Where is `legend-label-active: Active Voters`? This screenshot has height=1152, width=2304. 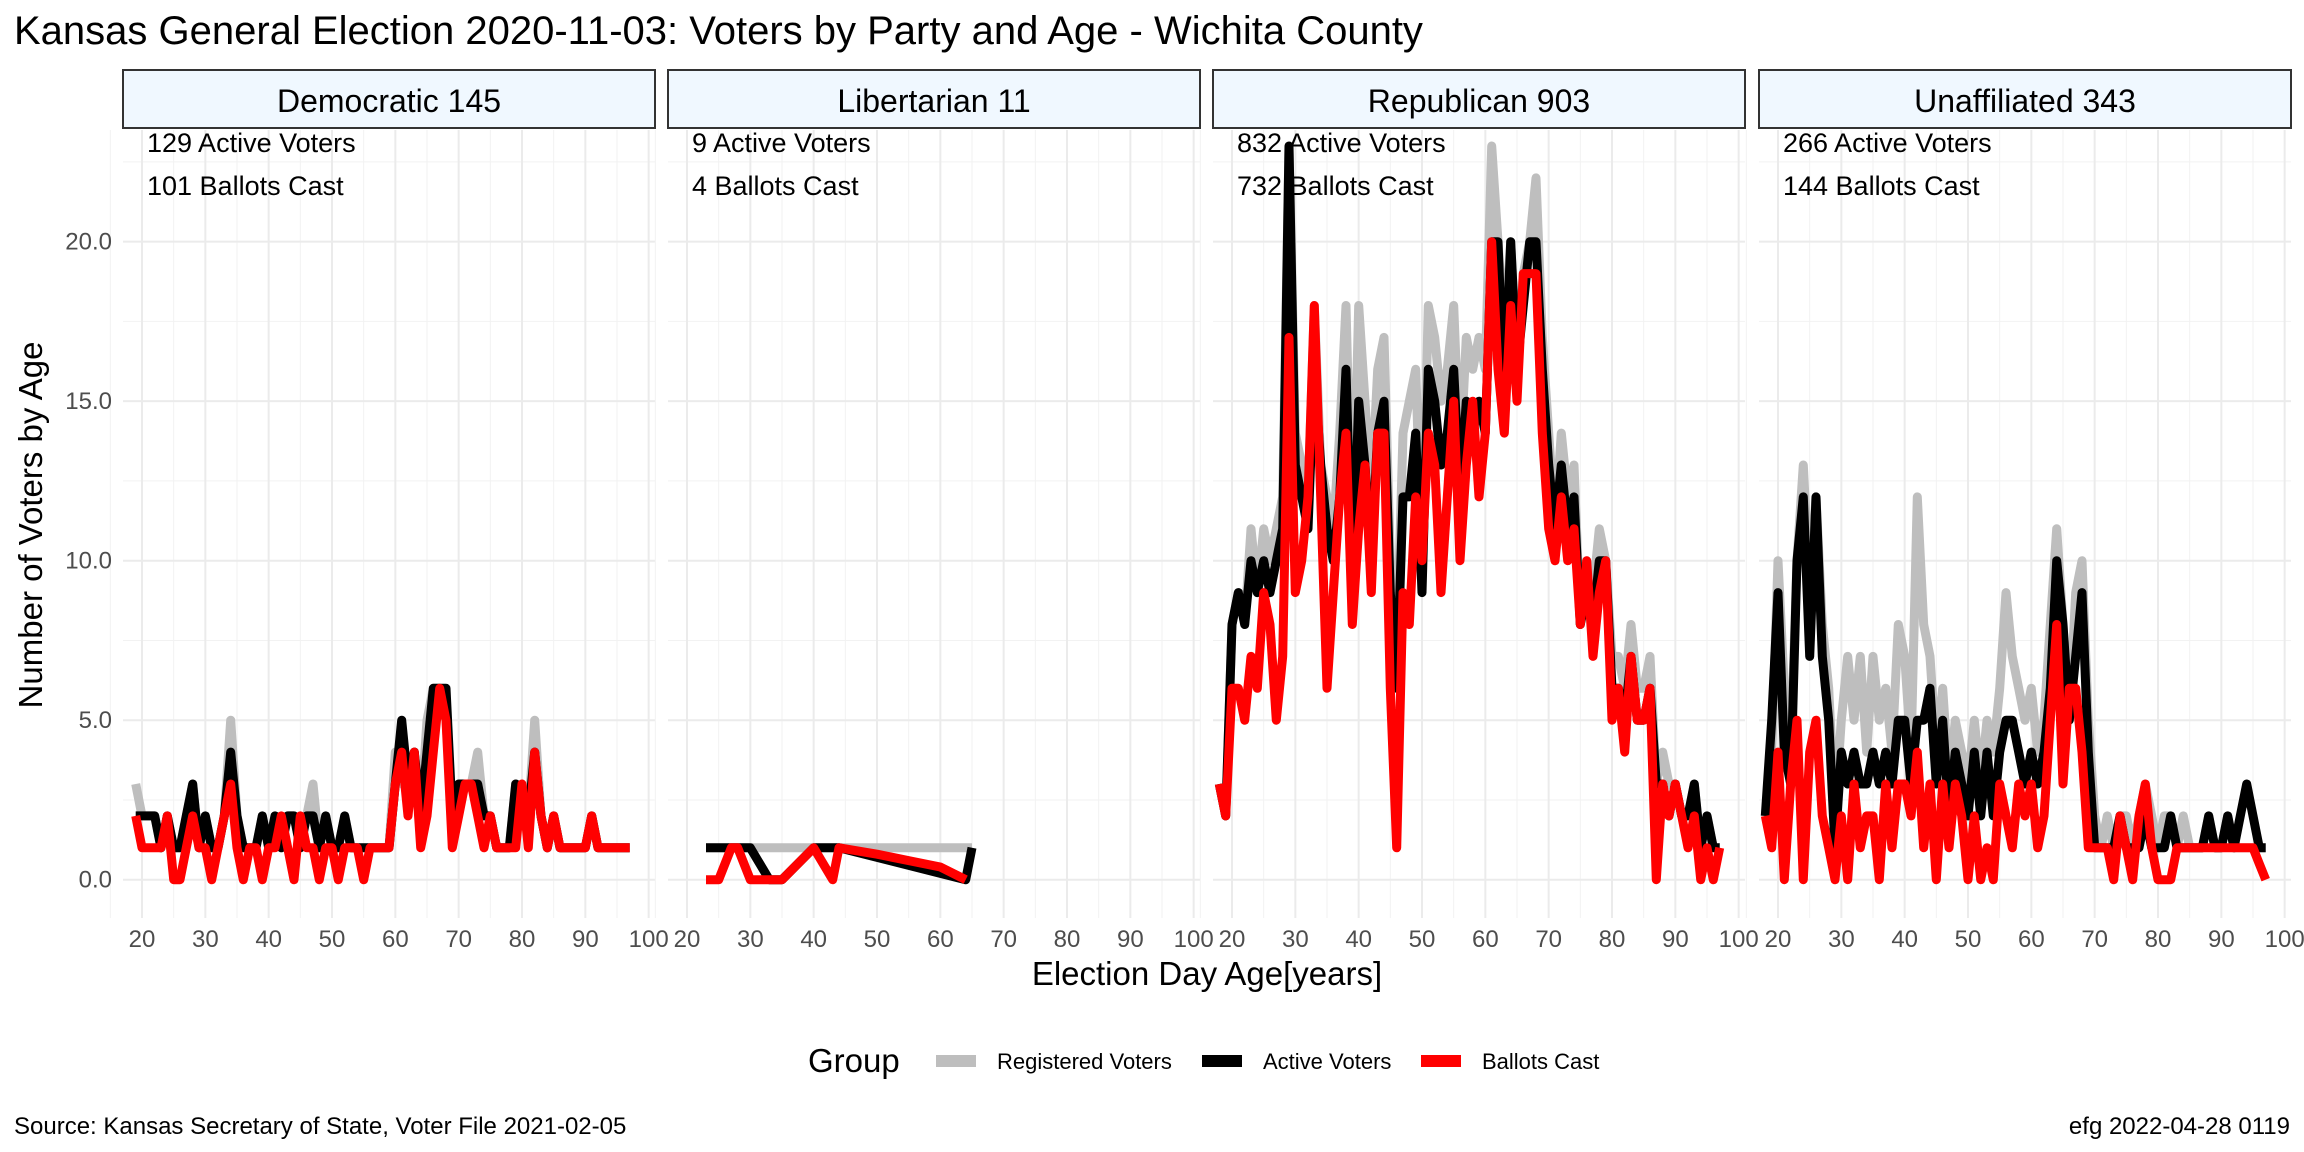 legend-label-active: Active Voters is located at coordinates (1327, 1061).